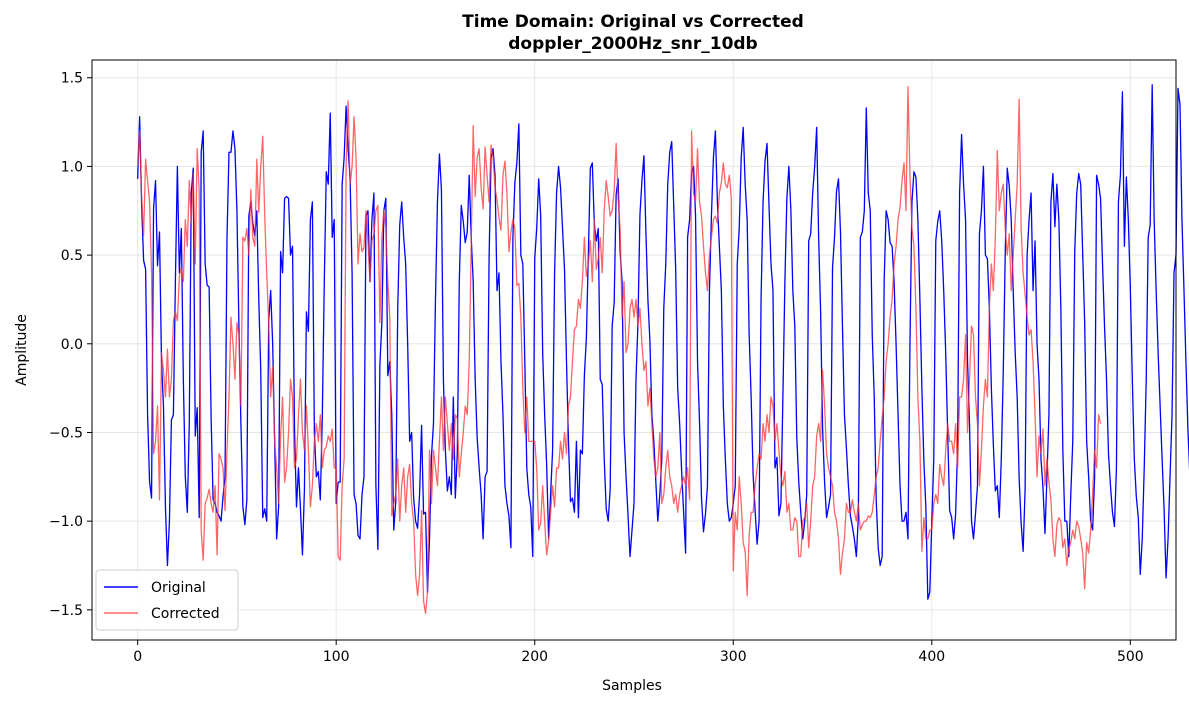  Describe the element at coordinates (72, 79) in the screenshot. I see `y-tick-label: 1.5` at that location.